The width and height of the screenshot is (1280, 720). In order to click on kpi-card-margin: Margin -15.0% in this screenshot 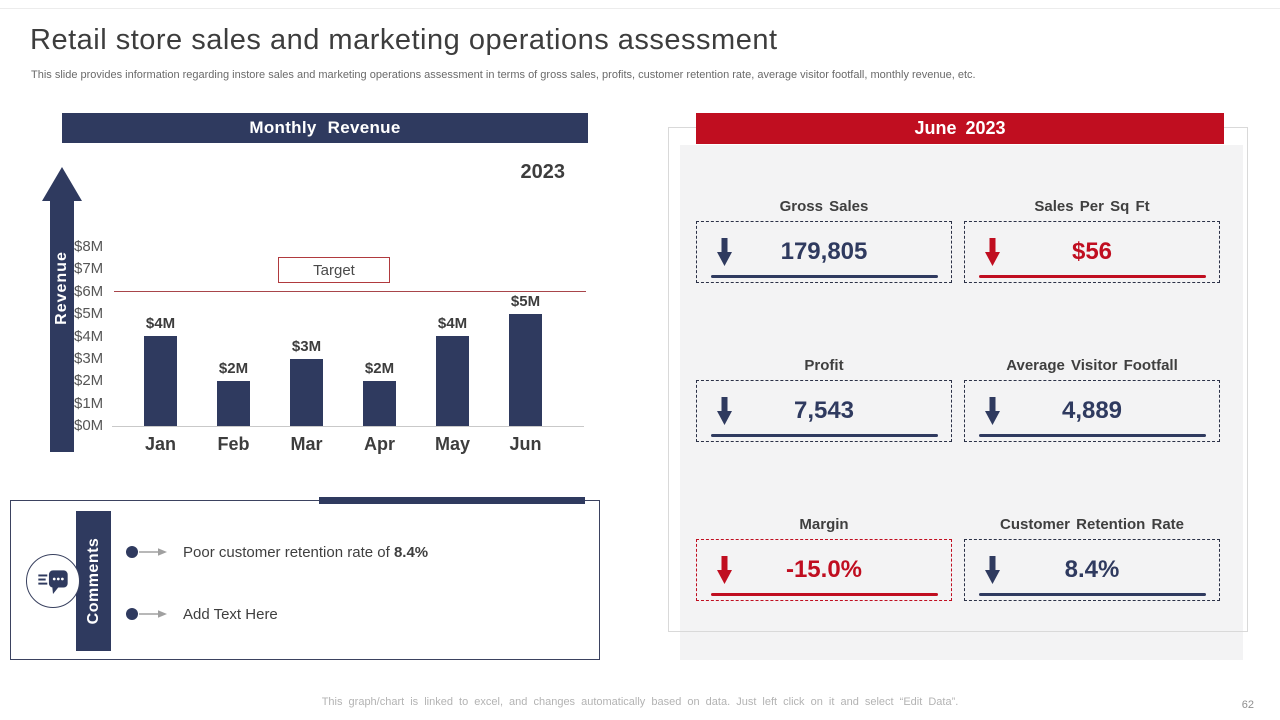, I will do `click(824, 558)`.